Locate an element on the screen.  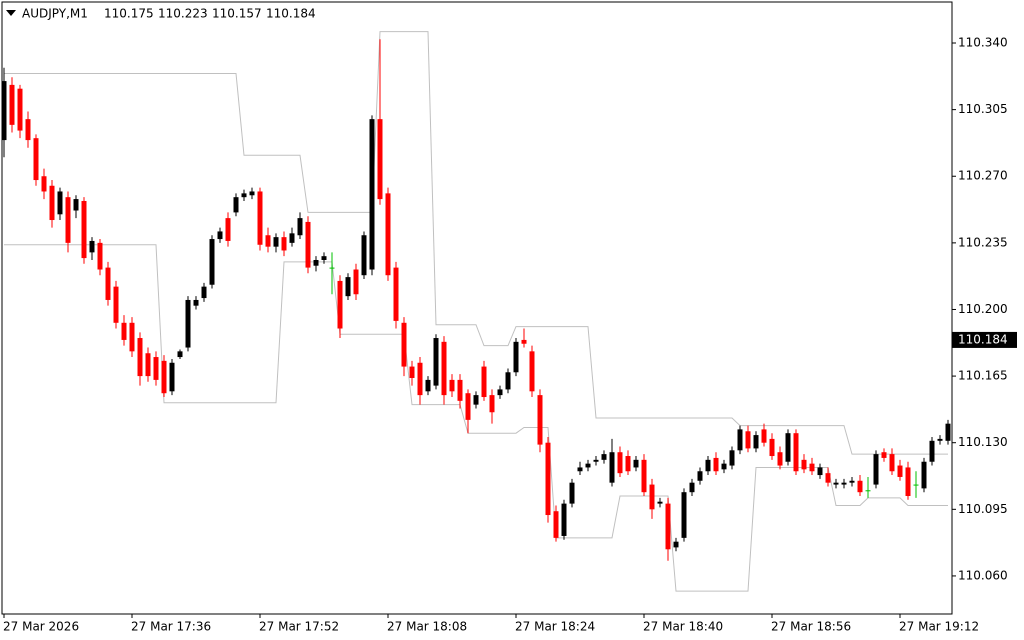
symbol: AUDJPY,M1 is located at coordinates (55, 14).